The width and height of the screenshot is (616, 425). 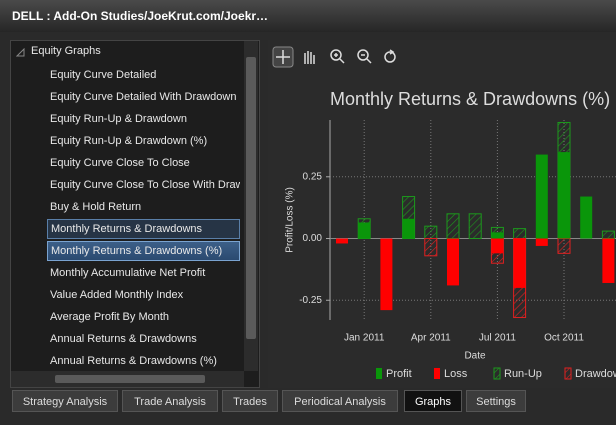 I want to click on tree-item: Monthly Accumulative Net Profit, so click(x=128, y=273).